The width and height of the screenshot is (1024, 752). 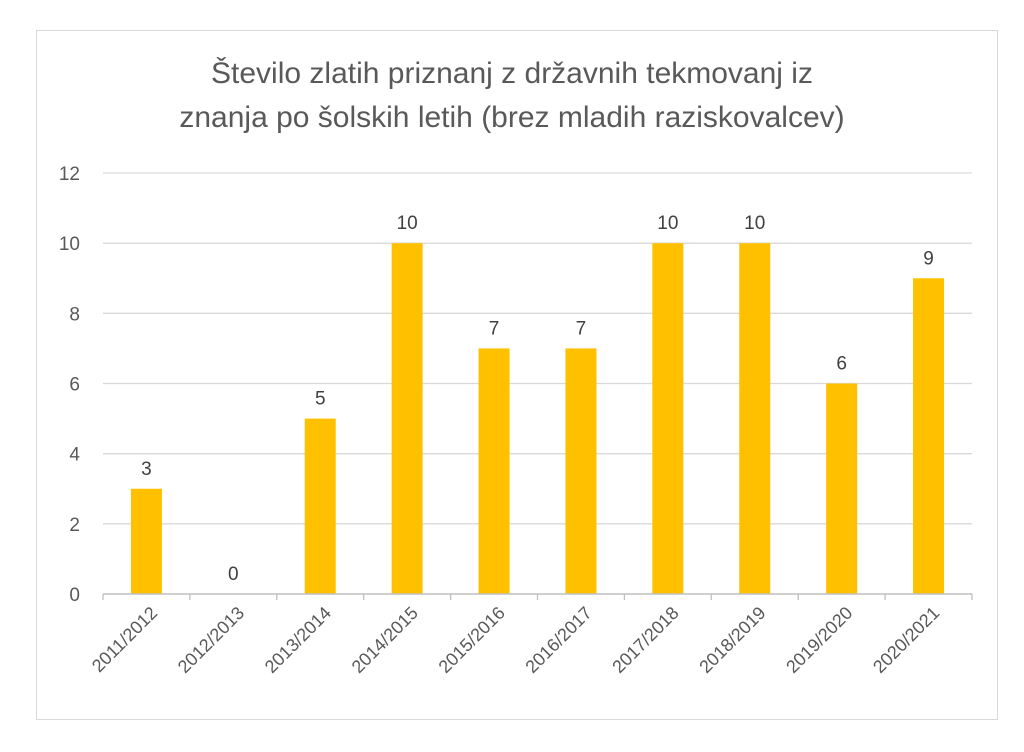 What do you see at coordinates (819, 640) in the screenshot?
I see `x-category-label: 2019/2020` at bounding box center [819, 640].